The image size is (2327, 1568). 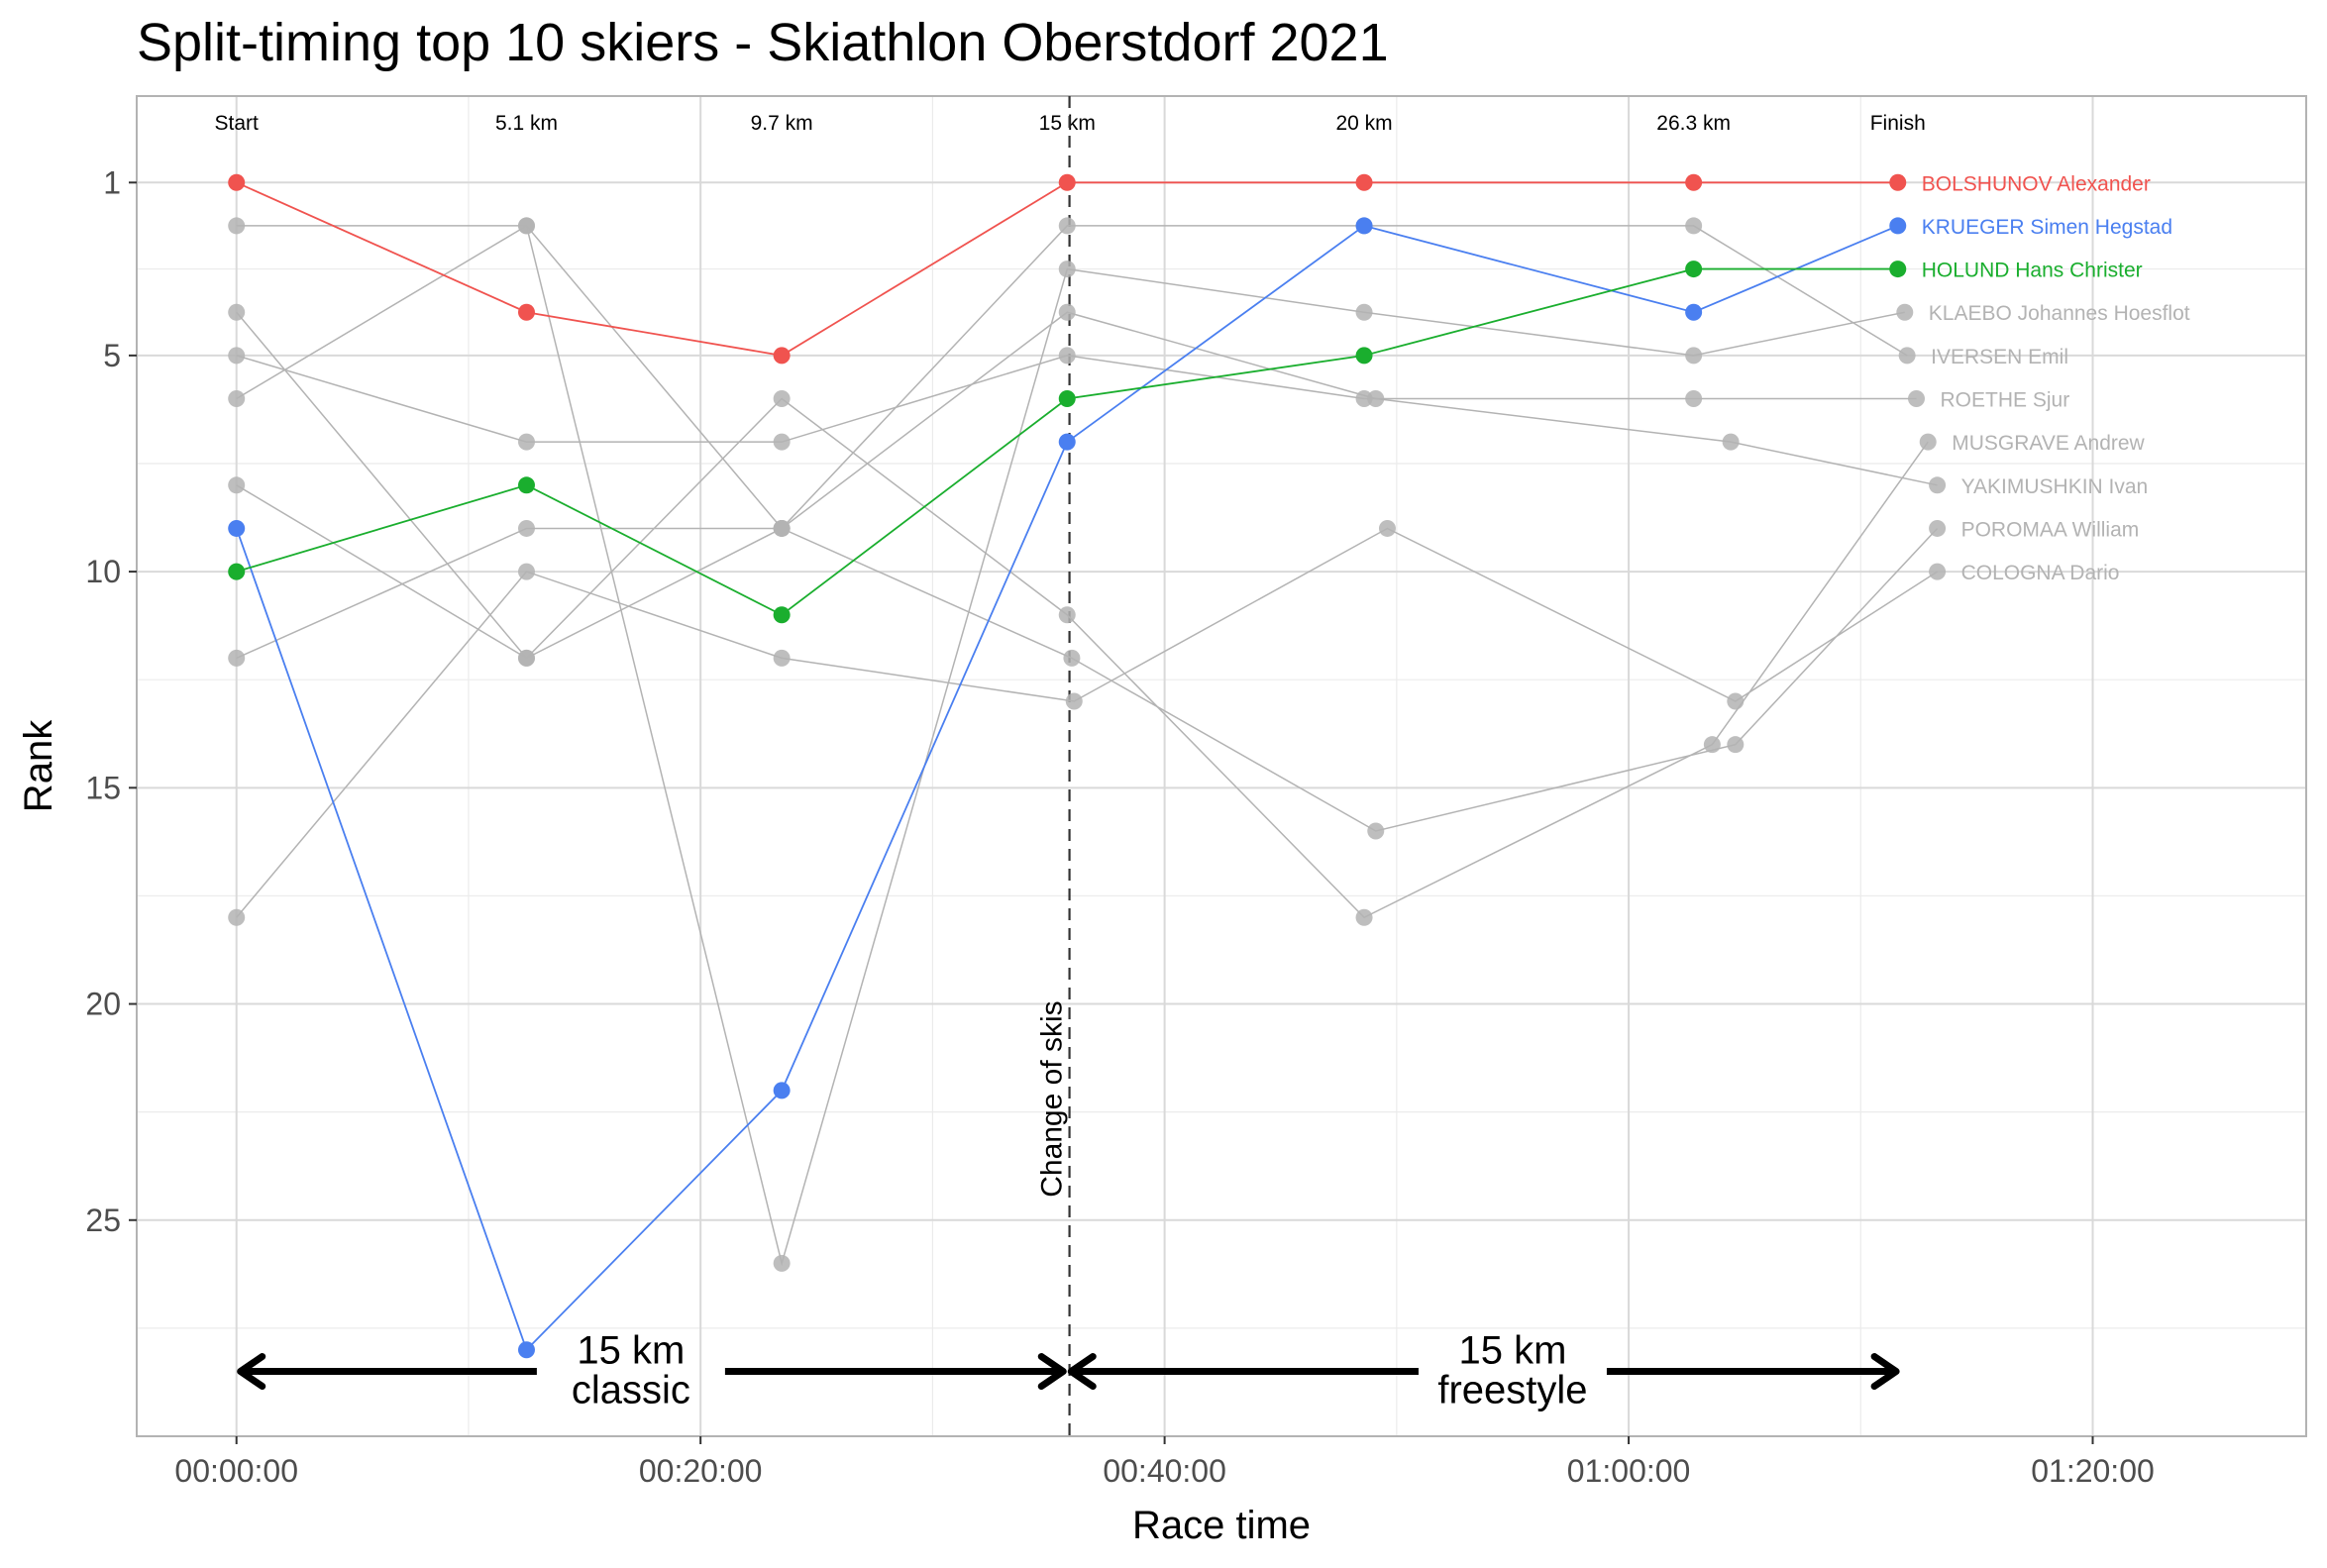 I want to click on x-axis-title: Race time, so click(x=1221, y=1526).